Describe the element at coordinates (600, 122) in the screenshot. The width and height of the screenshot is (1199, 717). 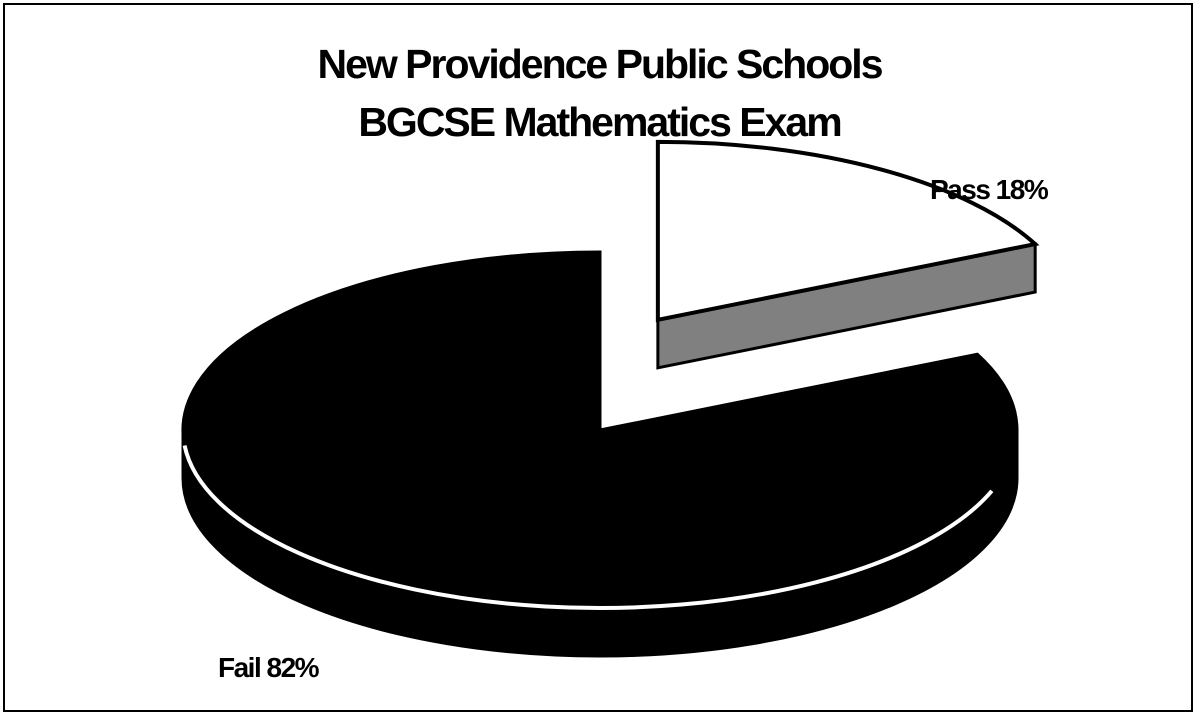
I see `chart-title-line-2: BGCSE Mathematics Exam` at that location.